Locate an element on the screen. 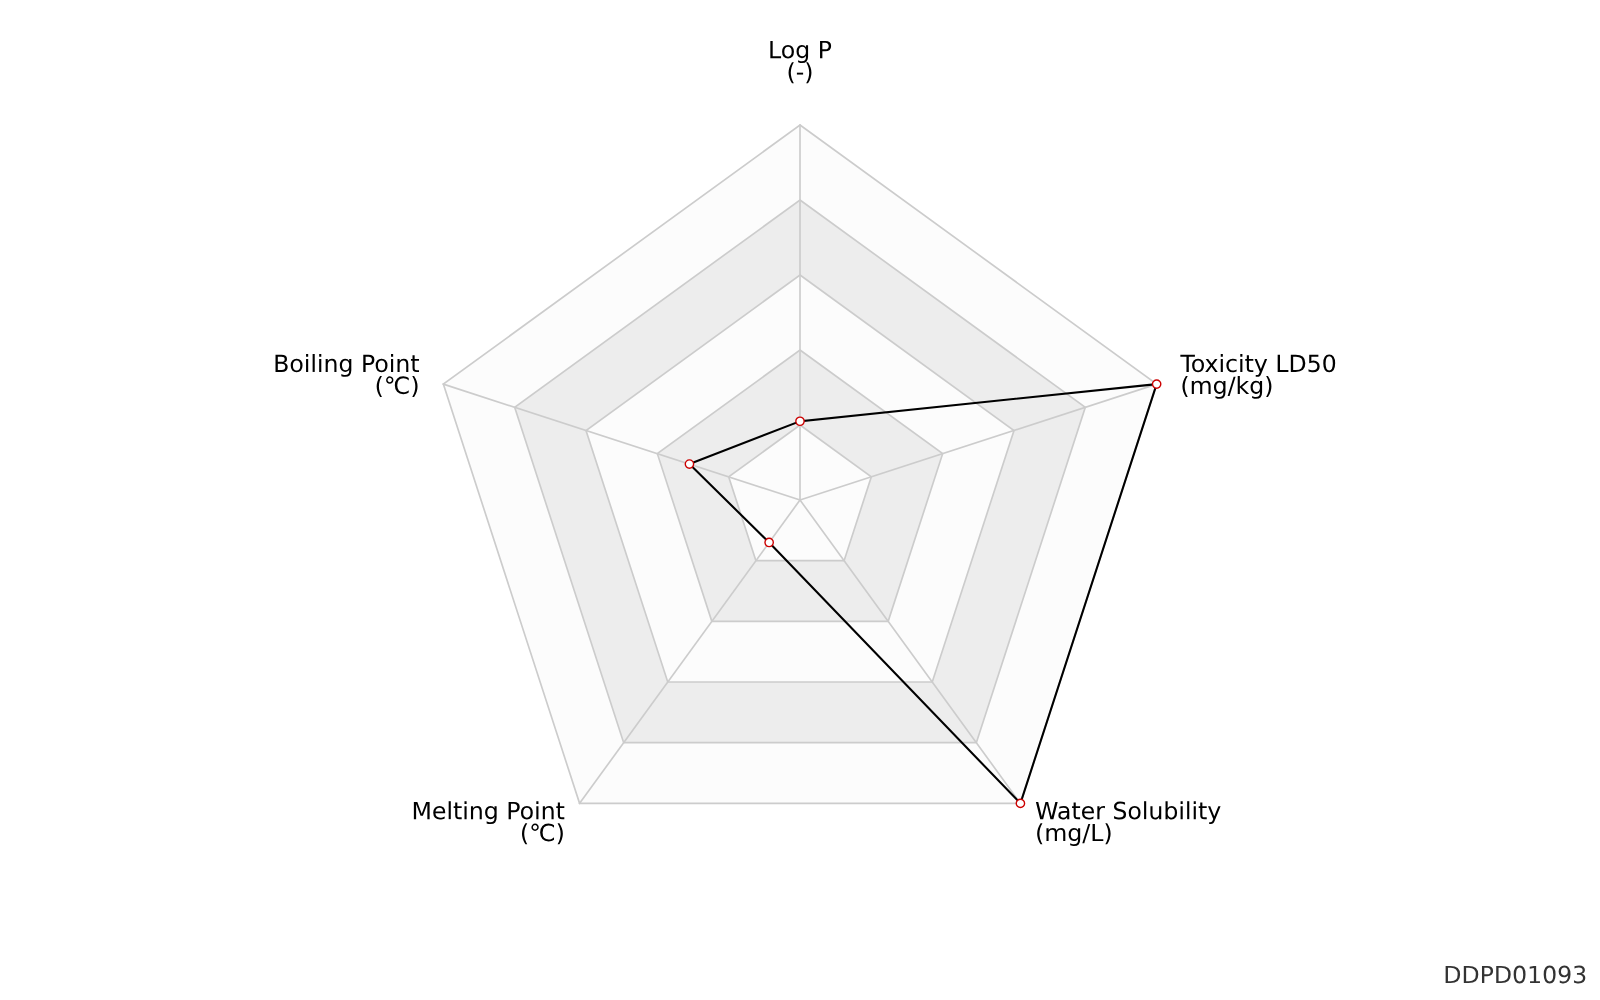  spoke-label: Log P (-) is located at coordinates (801, 62).